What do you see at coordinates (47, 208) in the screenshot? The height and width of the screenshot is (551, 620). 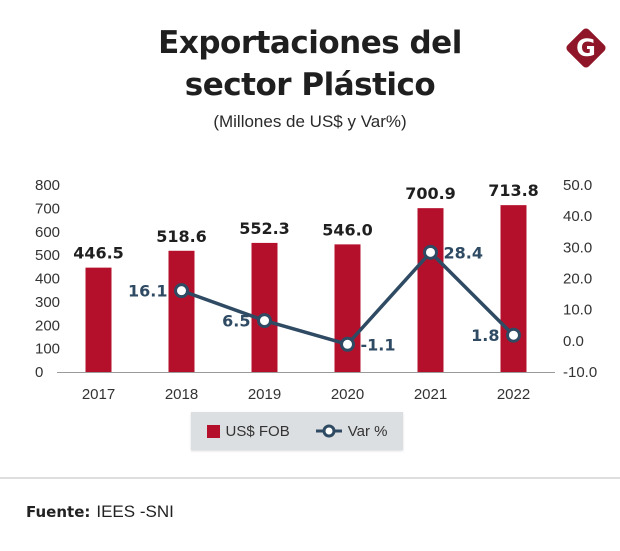 I see `left-axis-tick-label: 700` at bounding box center [47, 208].